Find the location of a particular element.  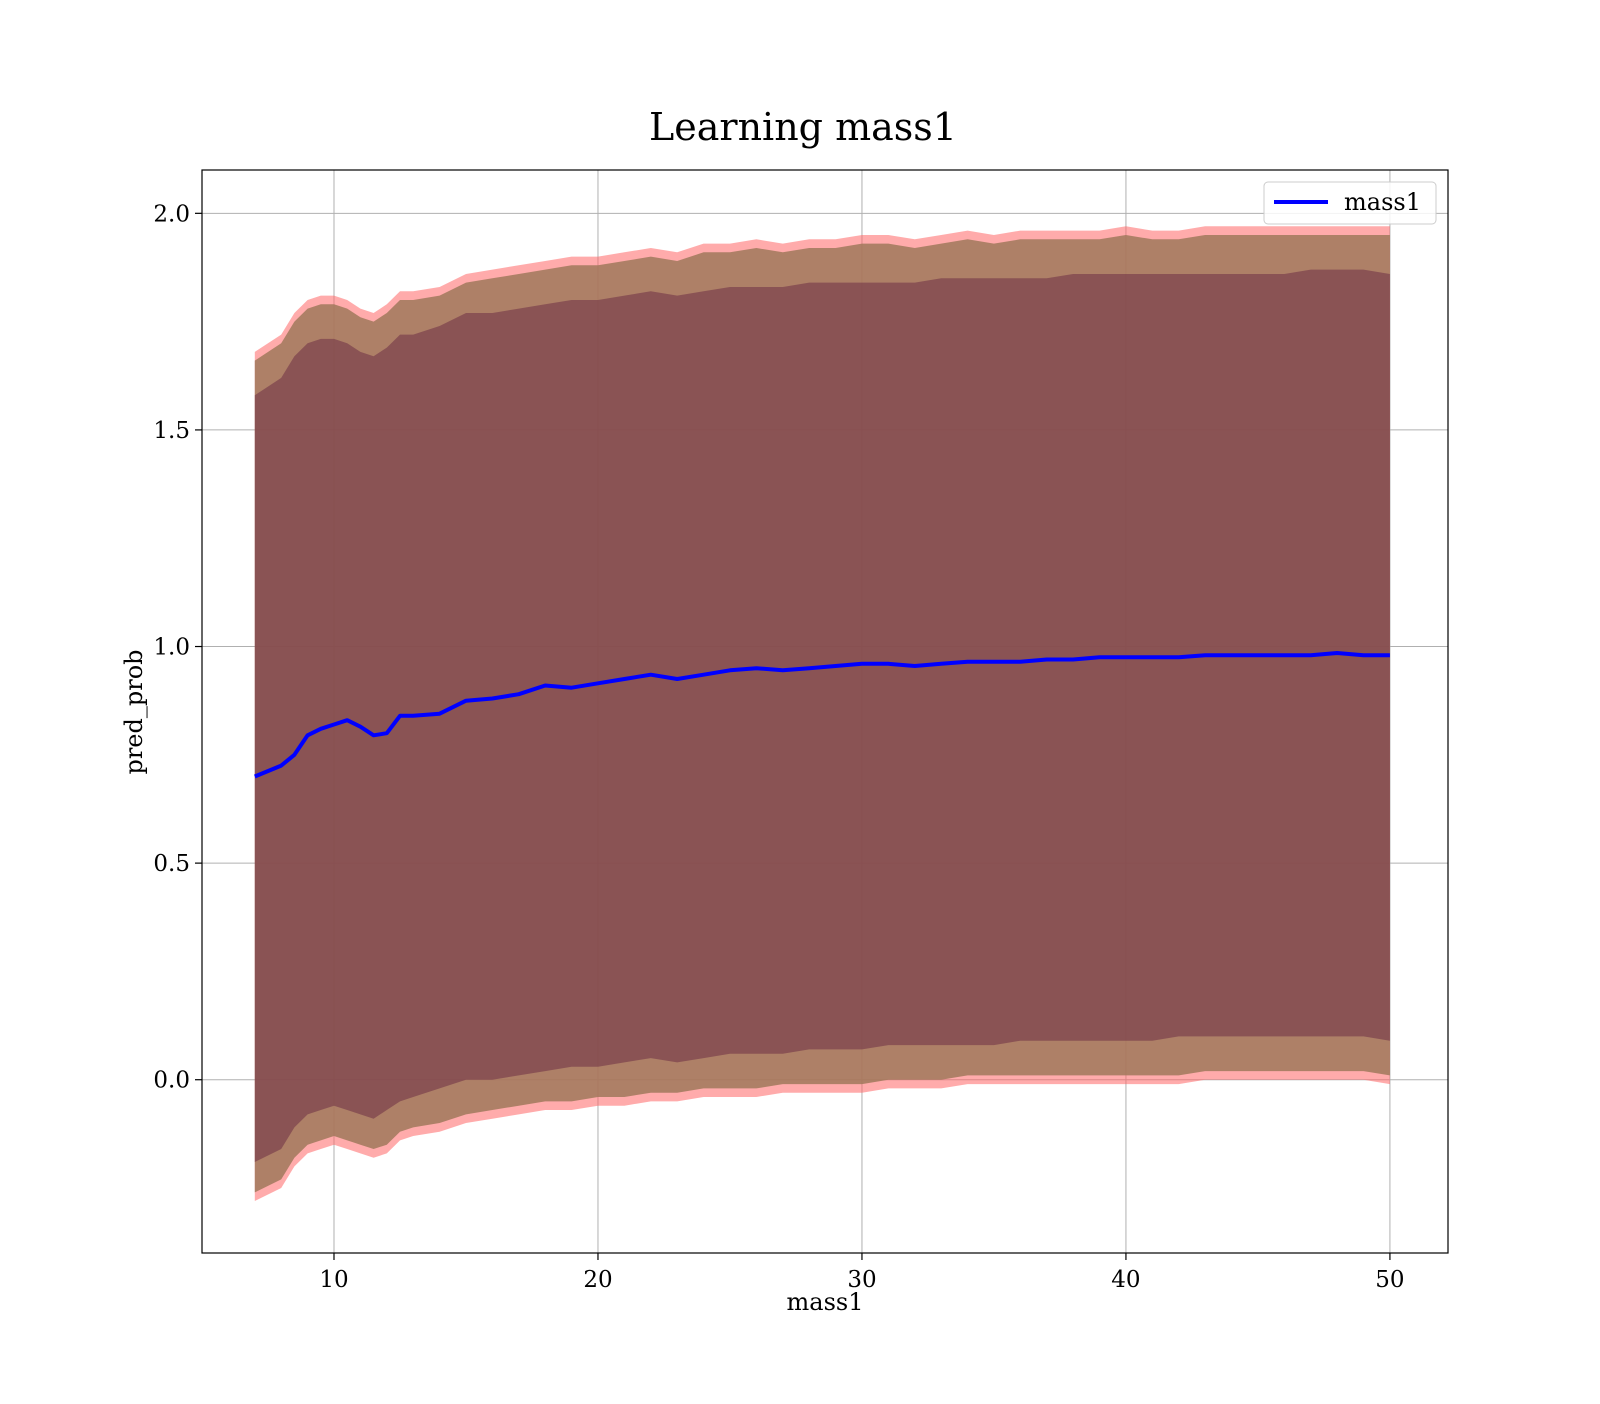

y-tick-label-2: 1.0 is located at coordinates (171, 648).